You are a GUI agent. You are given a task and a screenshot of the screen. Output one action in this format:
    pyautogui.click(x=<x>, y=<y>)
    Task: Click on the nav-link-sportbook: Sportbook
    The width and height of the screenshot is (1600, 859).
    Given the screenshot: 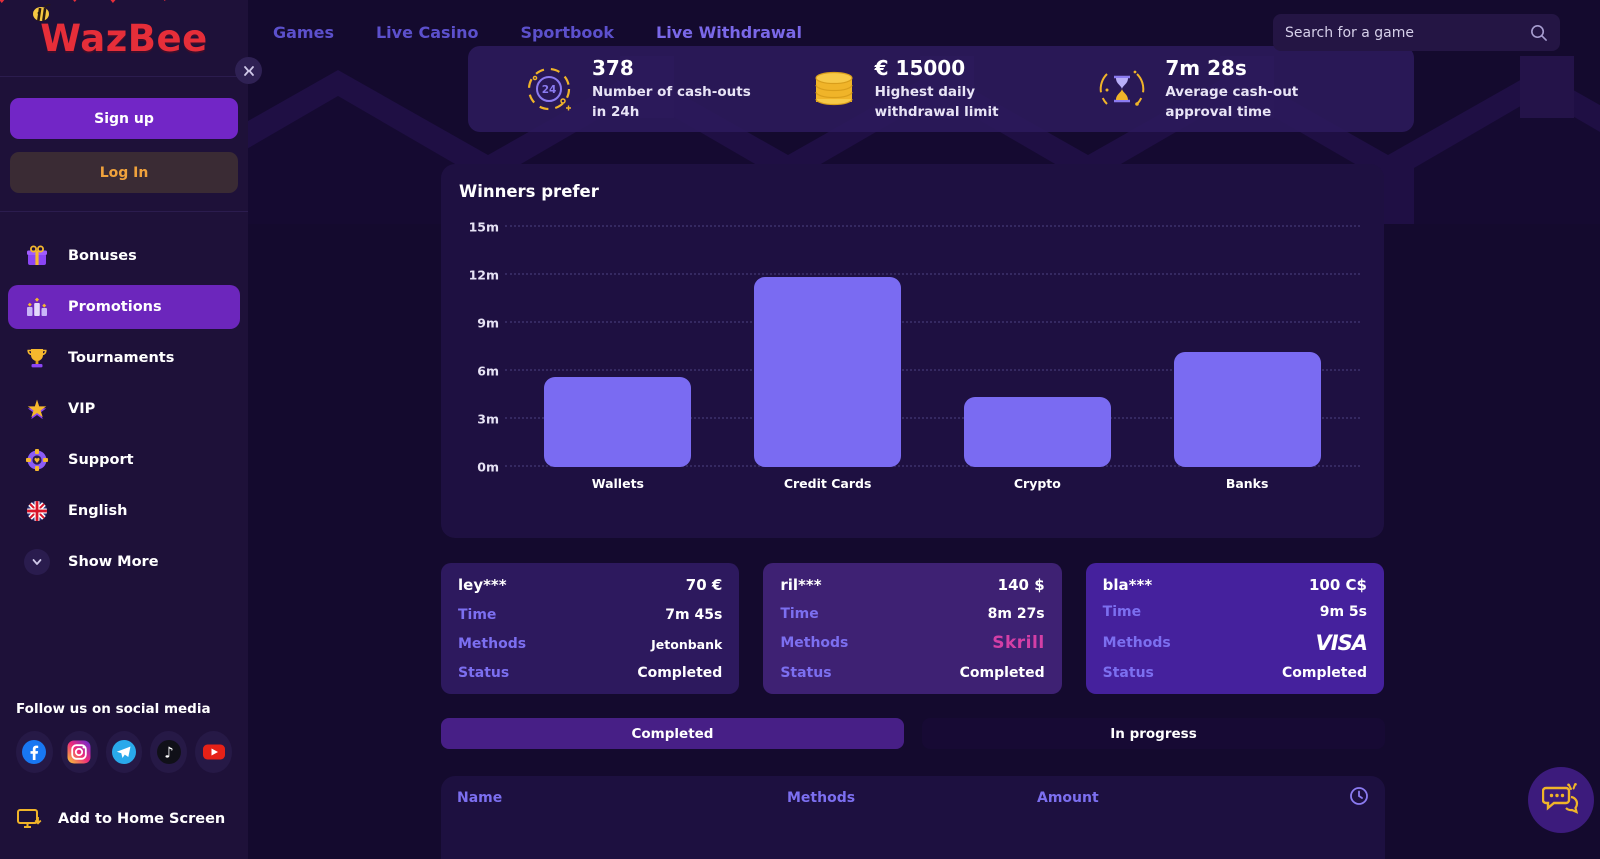 What is the action you would take?
    pyautogui.click(x=567, y=32)
    